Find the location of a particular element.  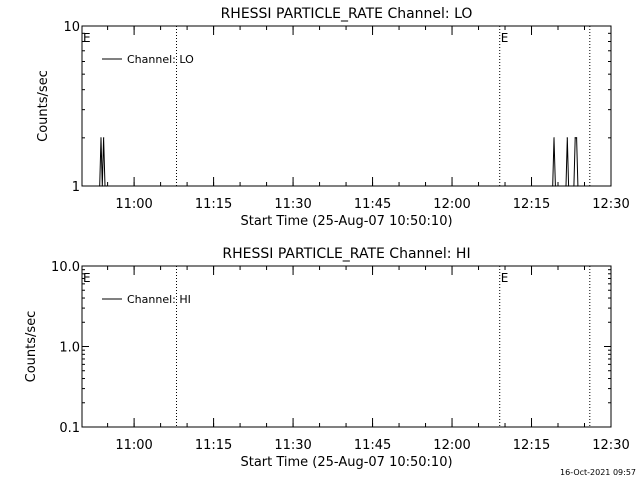

y-tick-label: 10 is located at coordinates (71, 27).